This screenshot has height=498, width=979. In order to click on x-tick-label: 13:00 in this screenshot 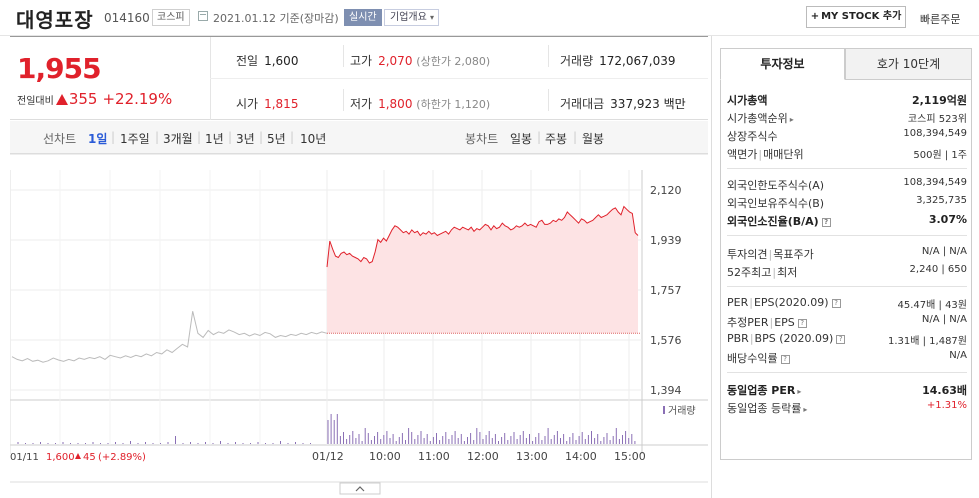, I will do `click(532, 456)`.